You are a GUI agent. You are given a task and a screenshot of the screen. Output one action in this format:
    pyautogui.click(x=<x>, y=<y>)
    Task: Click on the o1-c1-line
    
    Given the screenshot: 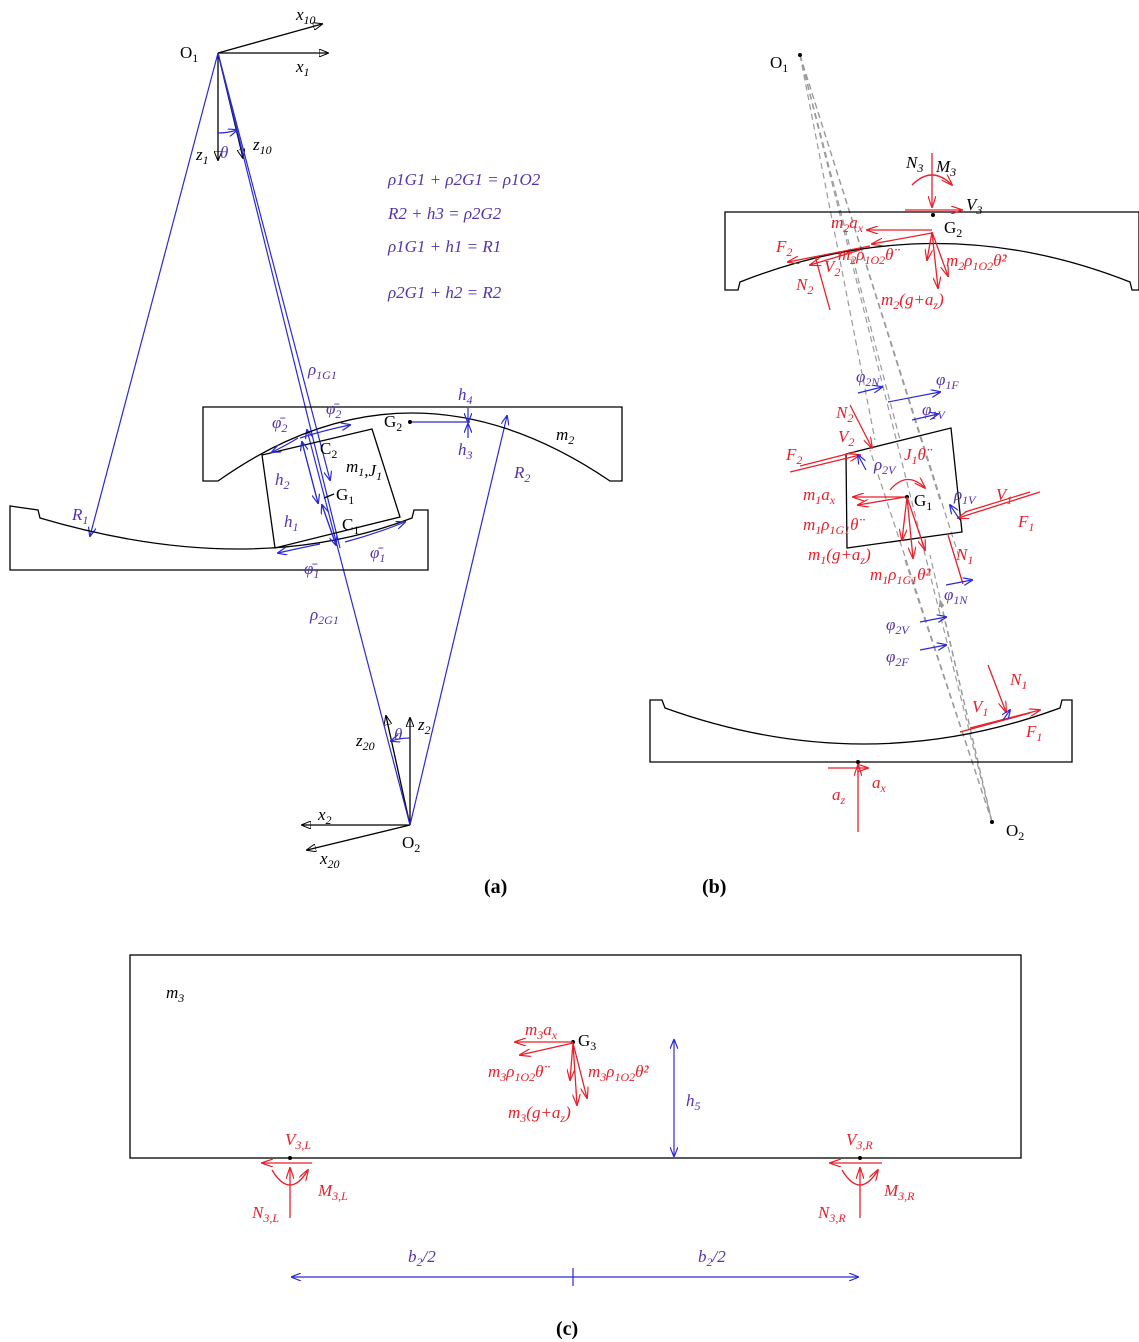 What is the action you would take?
    pyautogui.click(x=279, y=300)
    